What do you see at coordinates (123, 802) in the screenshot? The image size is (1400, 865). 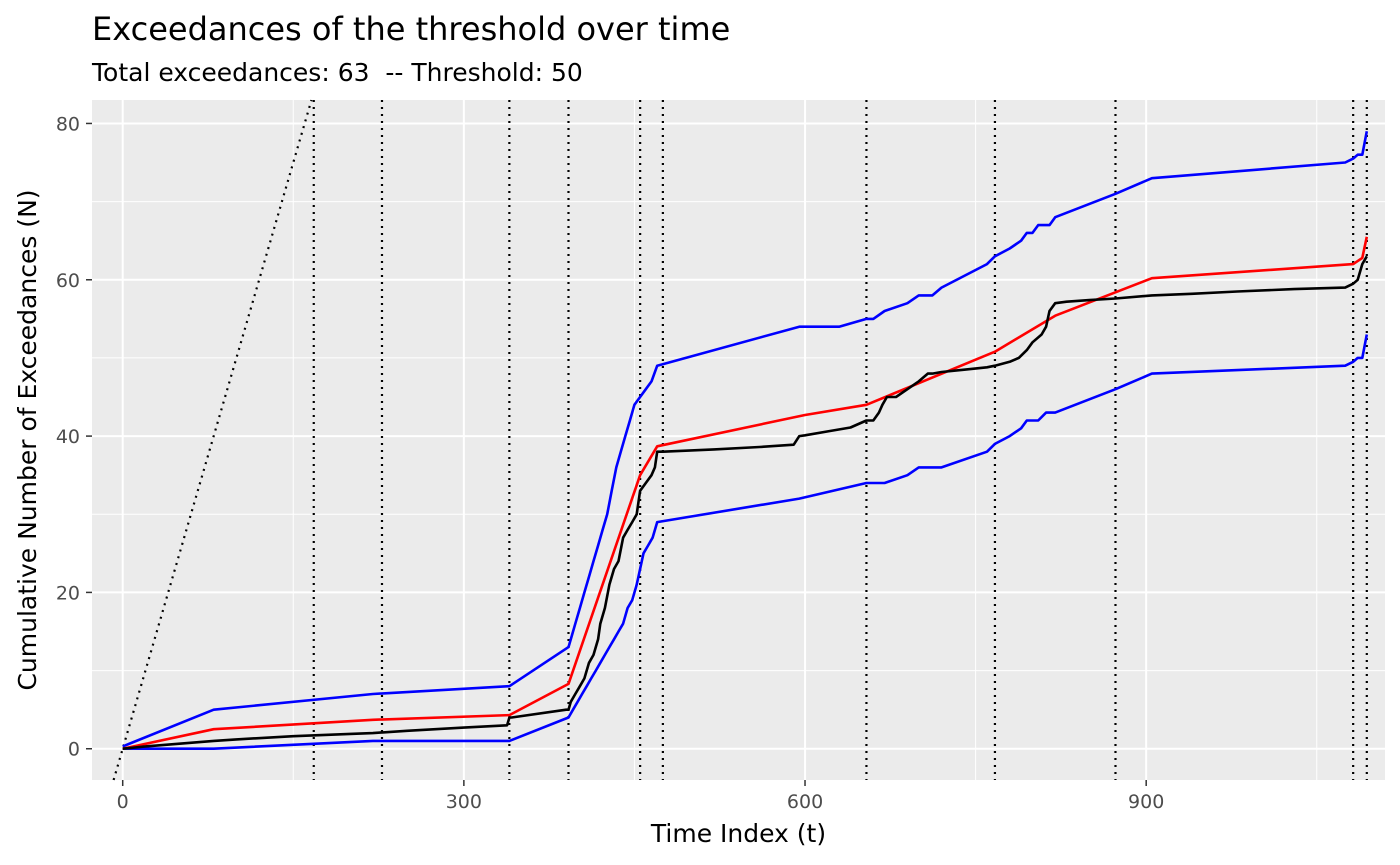 I see `x-tick-label: 0` at bounding box center [123, 802].